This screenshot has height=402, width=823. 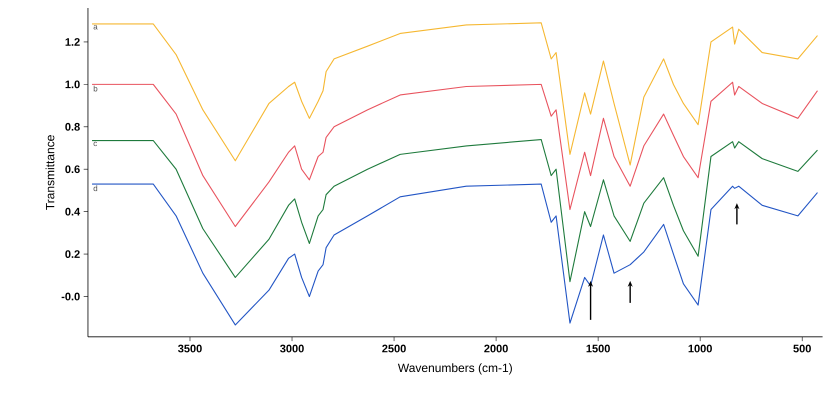 What do you see at coordinates (50, 172) in the screenshot?
I see `y-axis-title: Transmittance` at bounding box center [50, 172].